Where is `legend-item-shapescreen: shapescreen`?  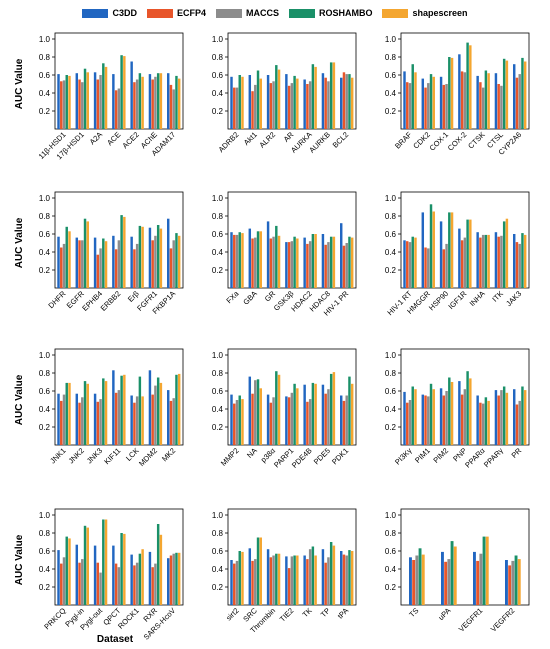 legend-item-shapescreen: shapescreen is located at coordinates (425, 13).